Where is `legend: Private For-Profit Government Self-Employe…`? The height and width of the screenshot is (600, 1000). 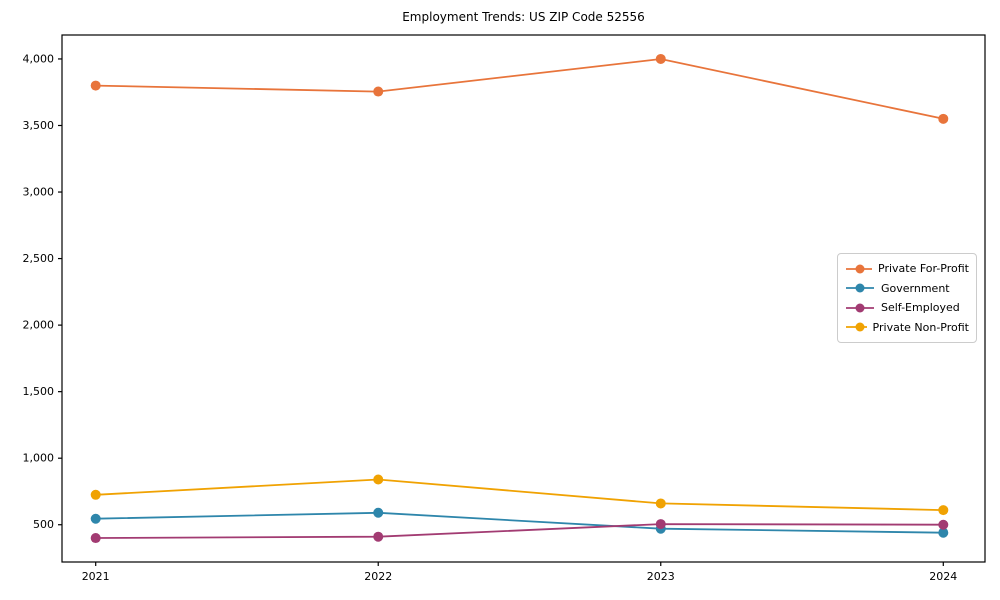 legend: Private For-Profit Government Self-Employe… is located at coordinates (907, 298).